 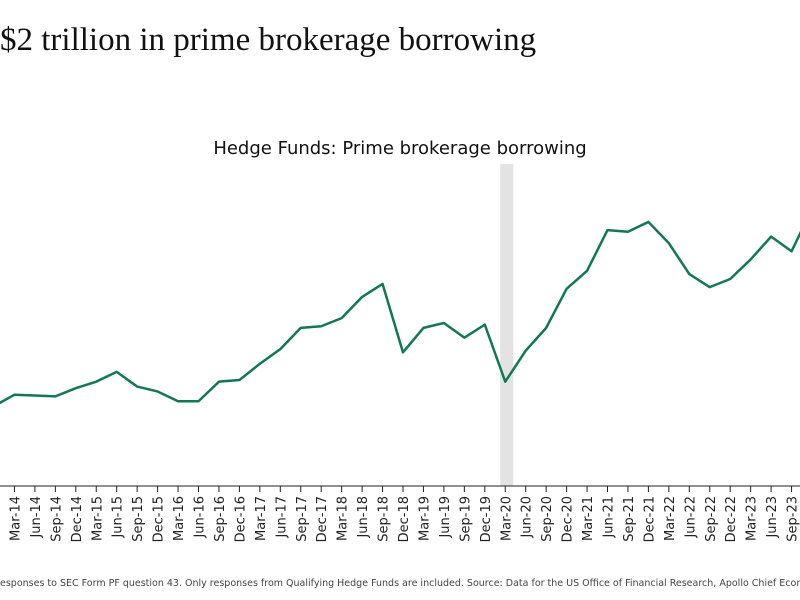 What do you see at coordinates (220, 519) in the screenshot?
I see `x-tick-label: Sep-16` at bounding box center [220, 519].